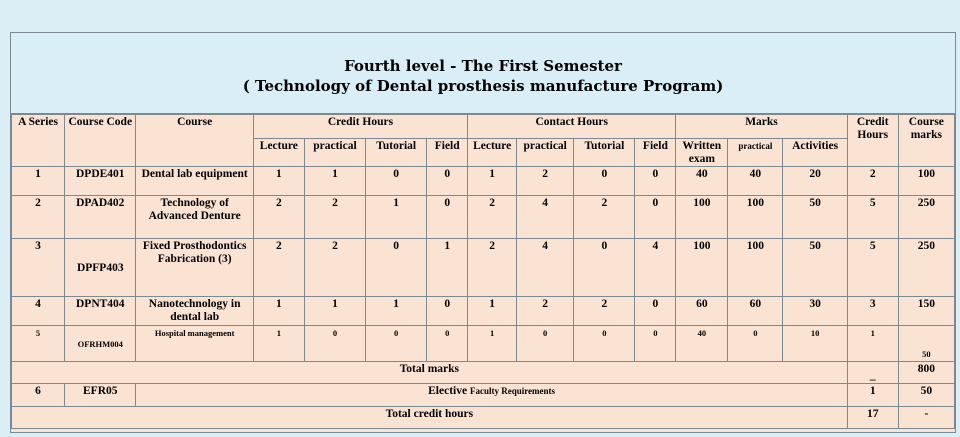 This screenshot has width=960, height=437. What do you see at coordinates (194, 267) in the screenshot?
I see `course-cell: Fixed Prosthodontics Fabrication (3)` at bounding box center [194, 267].